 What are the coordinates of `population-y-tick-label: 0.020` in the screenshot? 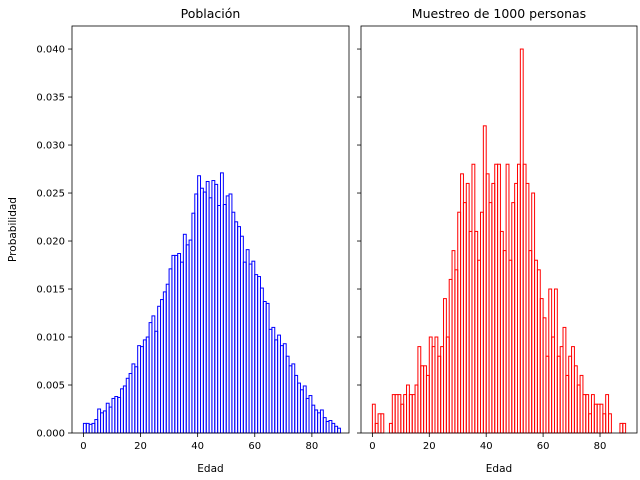 It's located at (50, 242).